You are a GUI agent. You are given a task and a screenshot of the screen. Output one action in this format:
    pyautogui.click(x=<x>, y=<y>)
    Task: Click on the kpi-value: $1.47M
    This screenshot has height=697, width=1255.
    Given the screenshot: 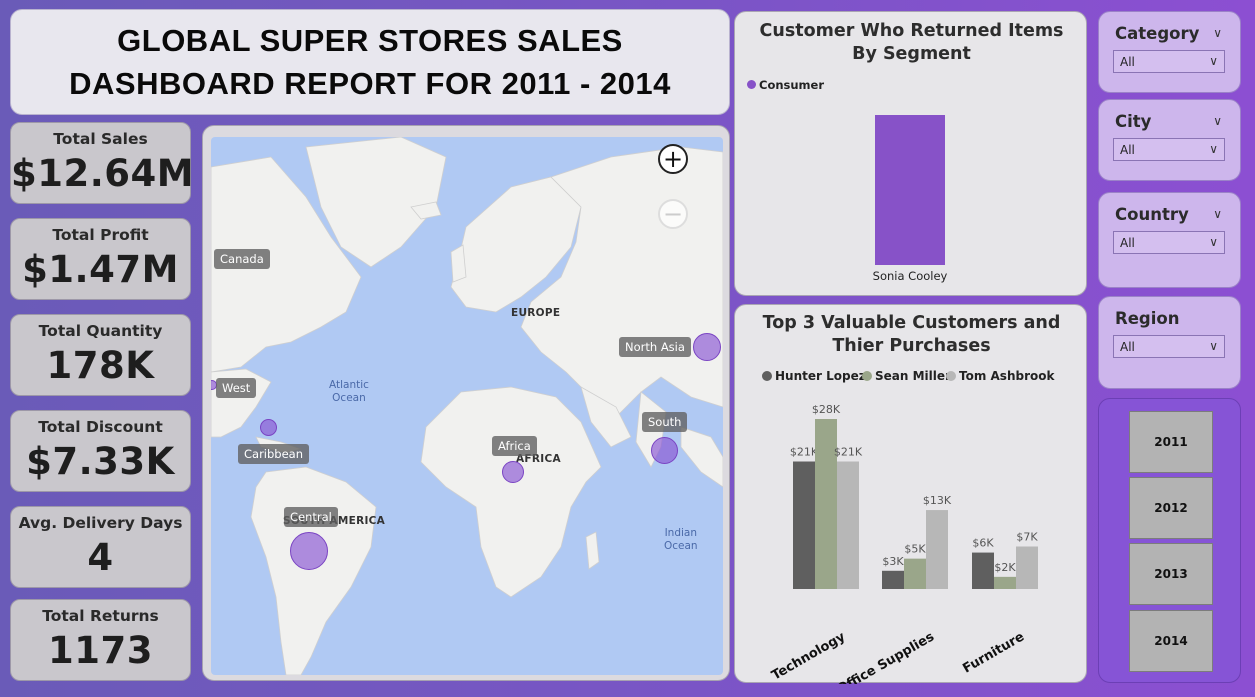 What is the action you would take?
    pyautogui.click(x=100, y=269)
    